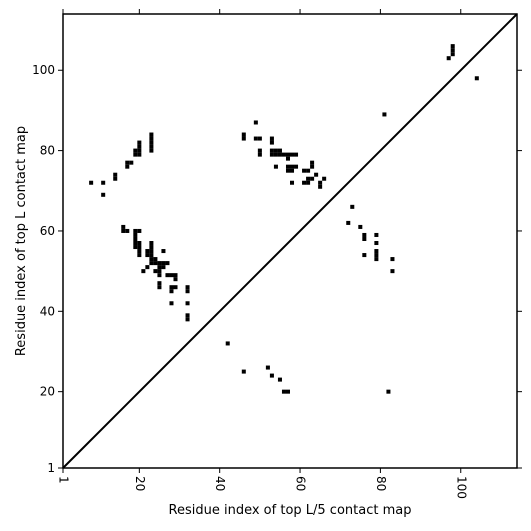 This screenshot has height=531, width=531. I want to click on x-tick-label: 1, so click(64, 480).